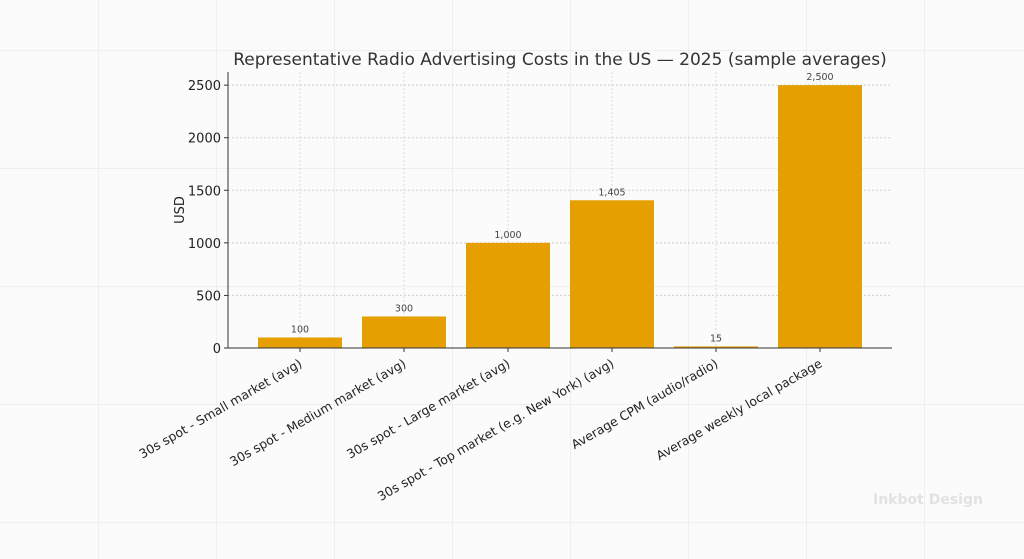 The height and width of the screenshot is (559, 1024). I want to click on watermark: Inkbot Design, so click(928, 500).